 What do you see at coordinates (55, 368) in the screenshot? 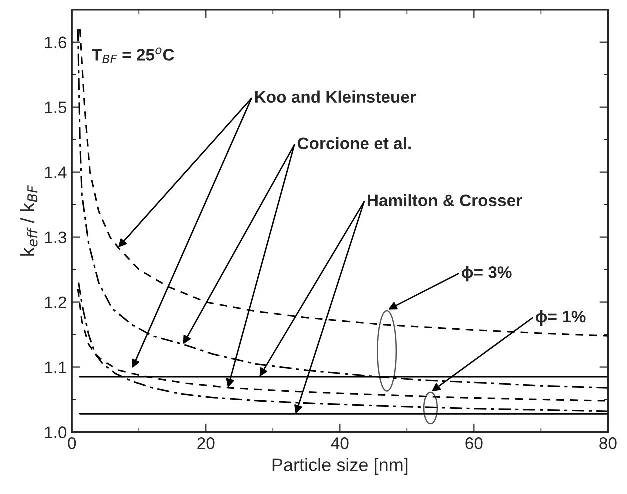
I see `y-tick-label: 1.1` at bounding box center [55, 368].